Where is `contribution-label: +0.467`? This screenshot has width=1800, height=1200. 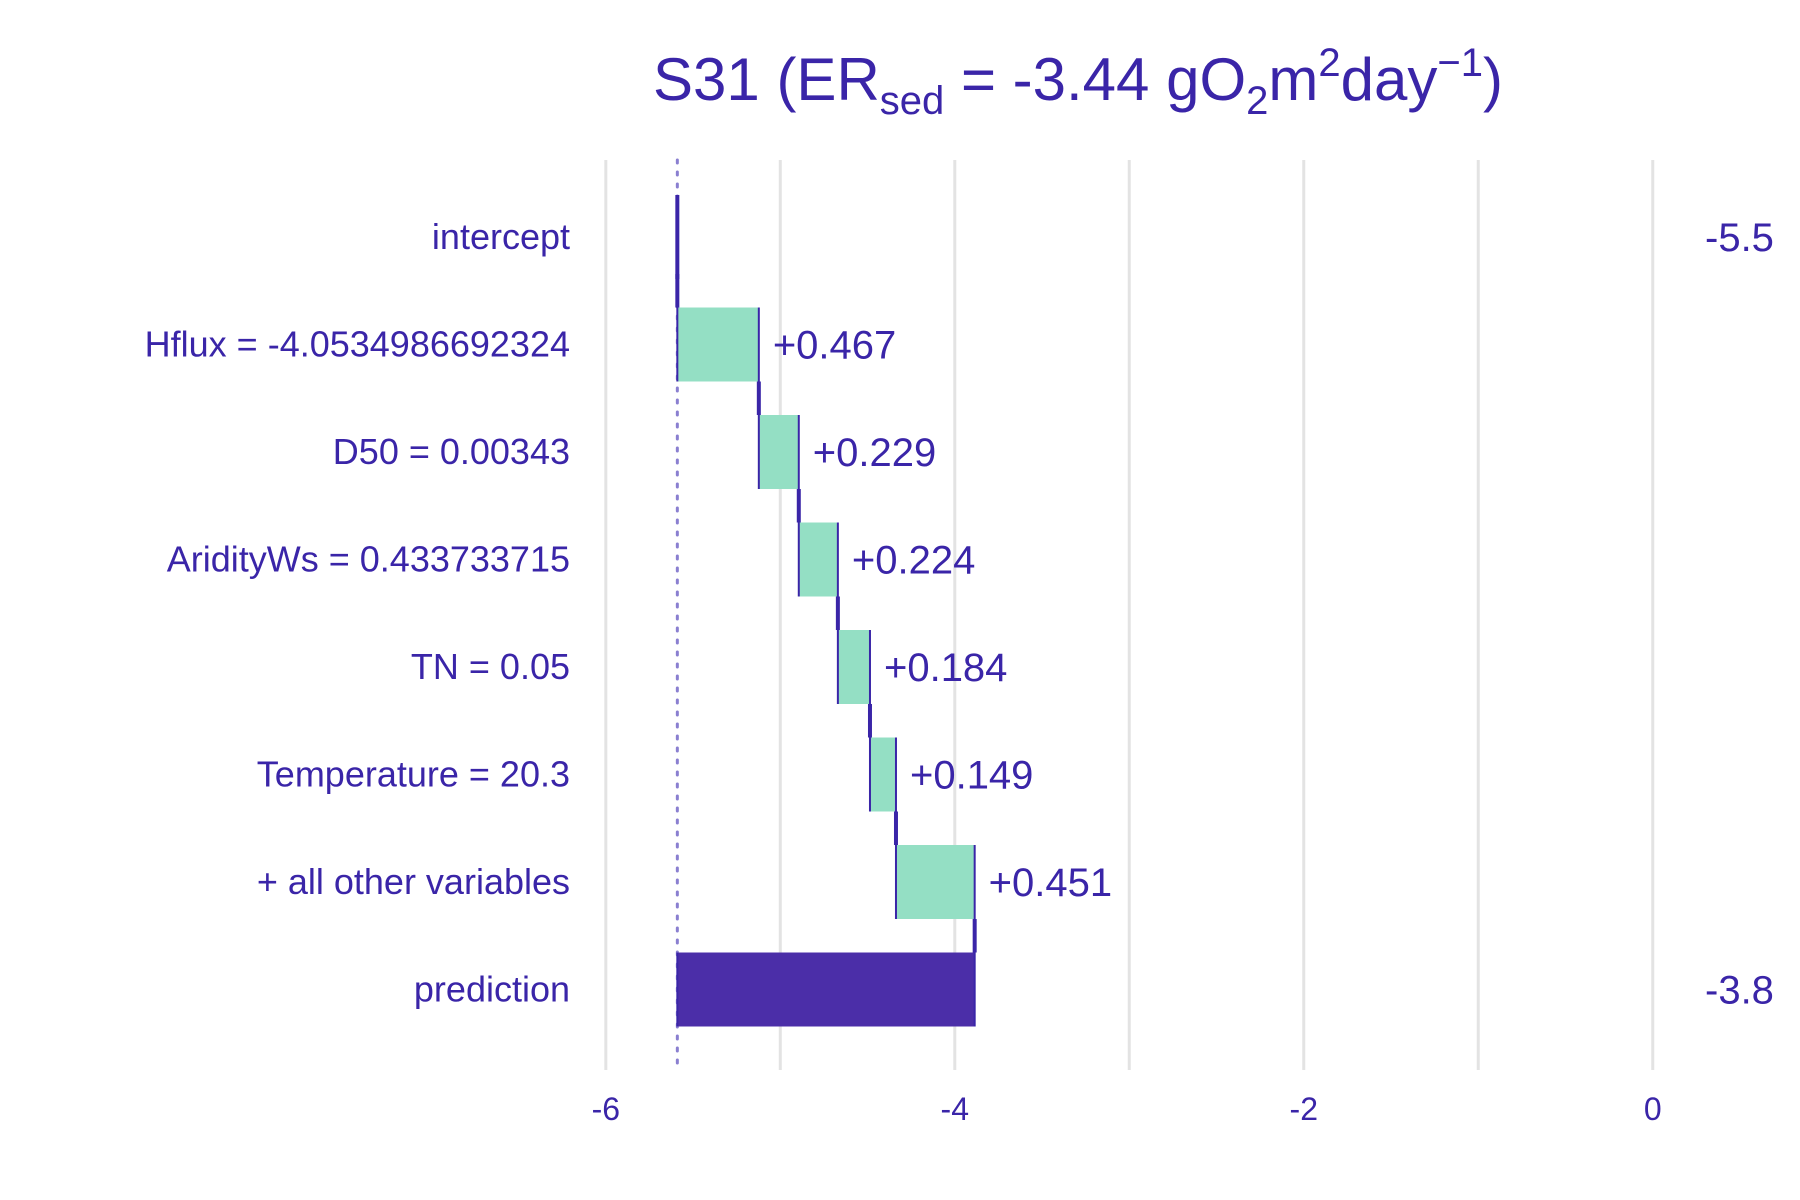 contribution-label: +0.467 is located at coordinates (834, 346).